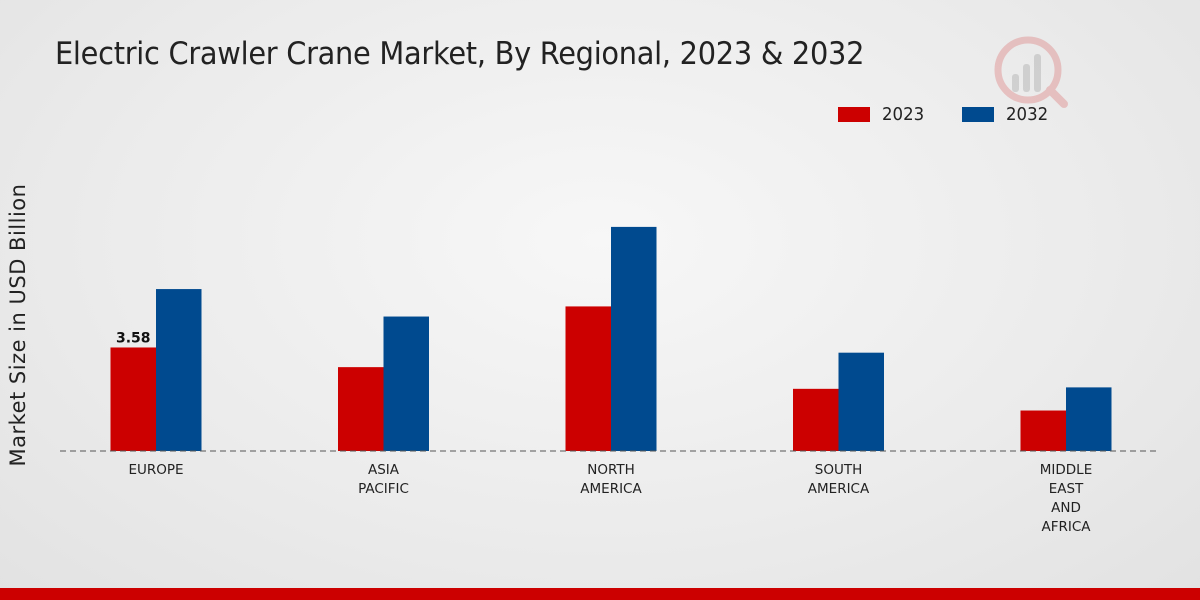 Image resolution: width=1200 pixels, height=600 pixels. Describe the element at coordinates (816, 419) in the screenshot. I see `bar-2023-south-america` at that location.